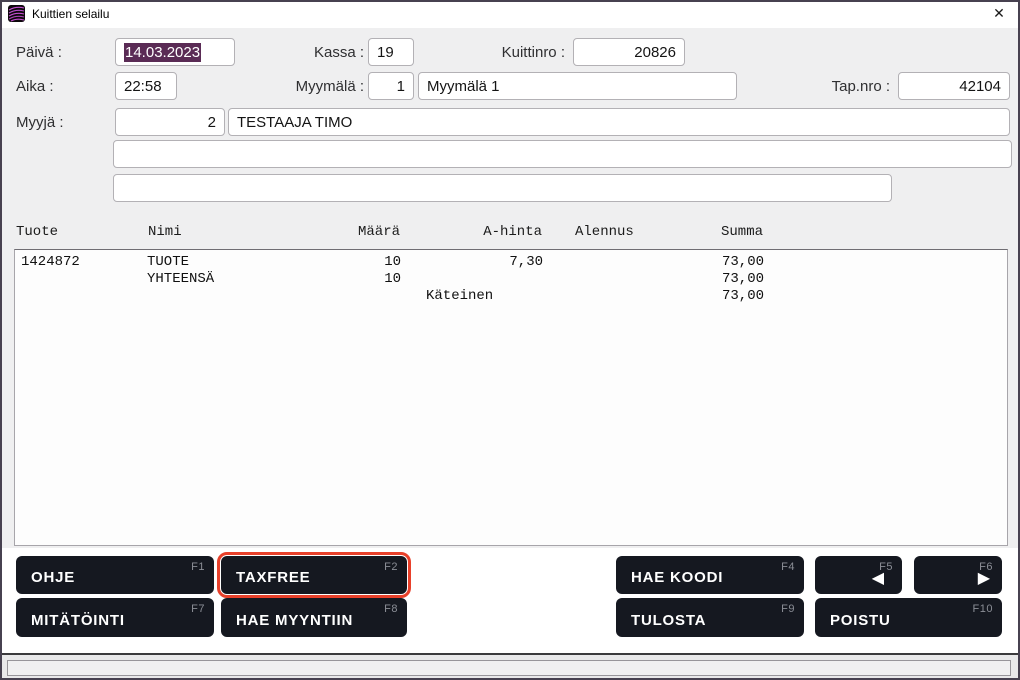 Image resolution: width=1020 pixels, height=680 pixels. I want to click on arrow-right-icon: ▶, so click(983, 577).